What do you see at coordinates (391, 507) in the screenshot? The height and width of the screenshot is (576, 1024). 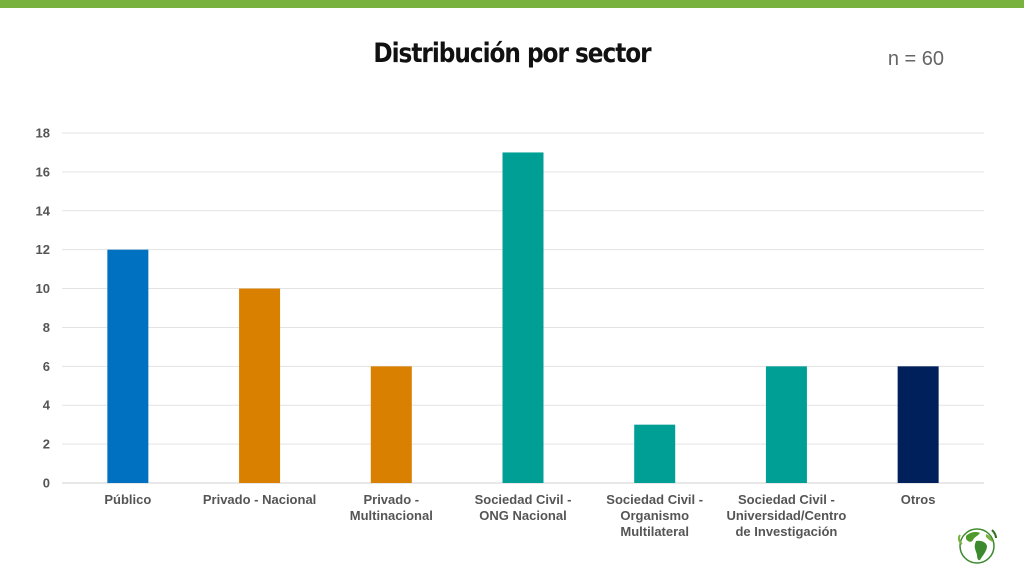 I see `x-category-label: Privado -Multinacional` at bounding box center [391, 507].